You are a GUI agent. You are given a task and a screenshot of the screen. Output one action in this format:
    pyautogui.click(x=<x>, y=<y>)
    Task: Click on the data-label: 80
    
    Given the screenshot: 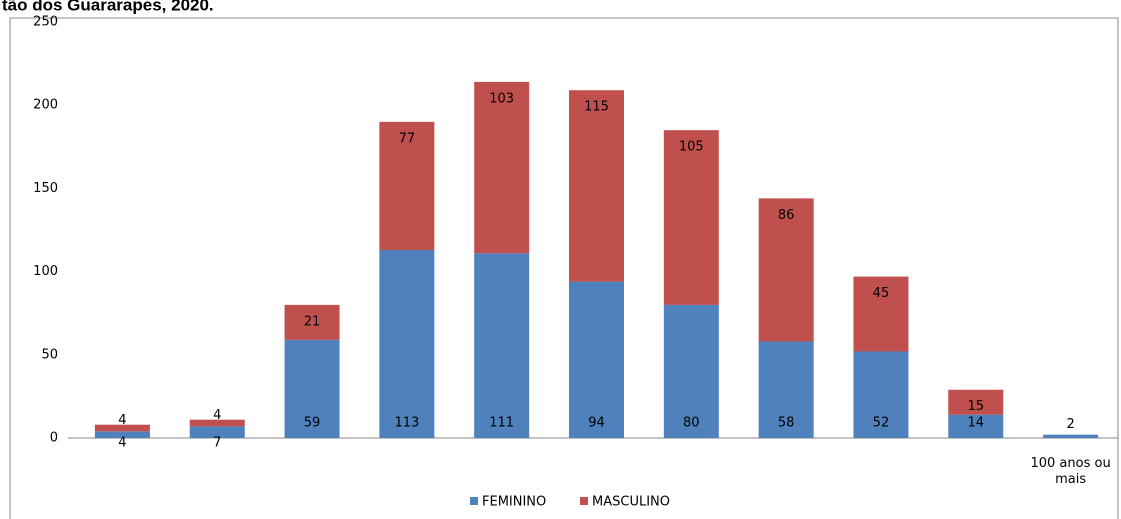 What is the action you would take?
    pyautogui.click(x=691, y=423)
    